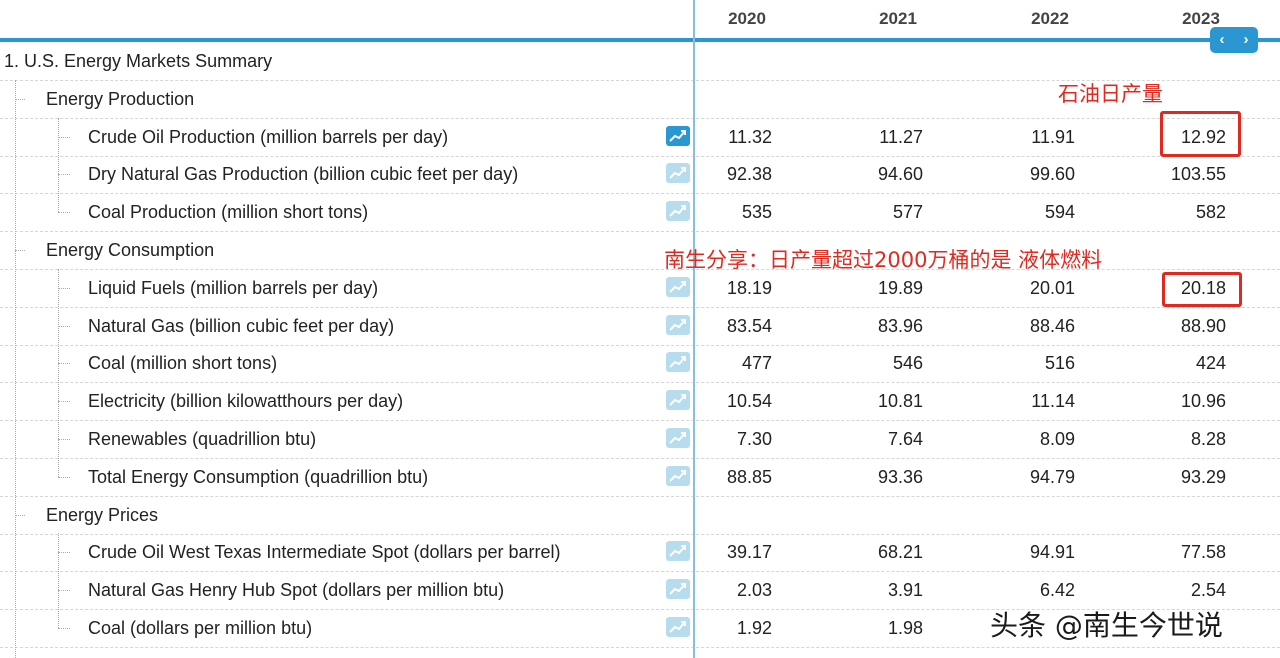  What do you see at coordinates (138, 61) in the screenshot?
I see `section-title: 1. U.S. Energy Markets Summary` at bounding box center [138, 61].